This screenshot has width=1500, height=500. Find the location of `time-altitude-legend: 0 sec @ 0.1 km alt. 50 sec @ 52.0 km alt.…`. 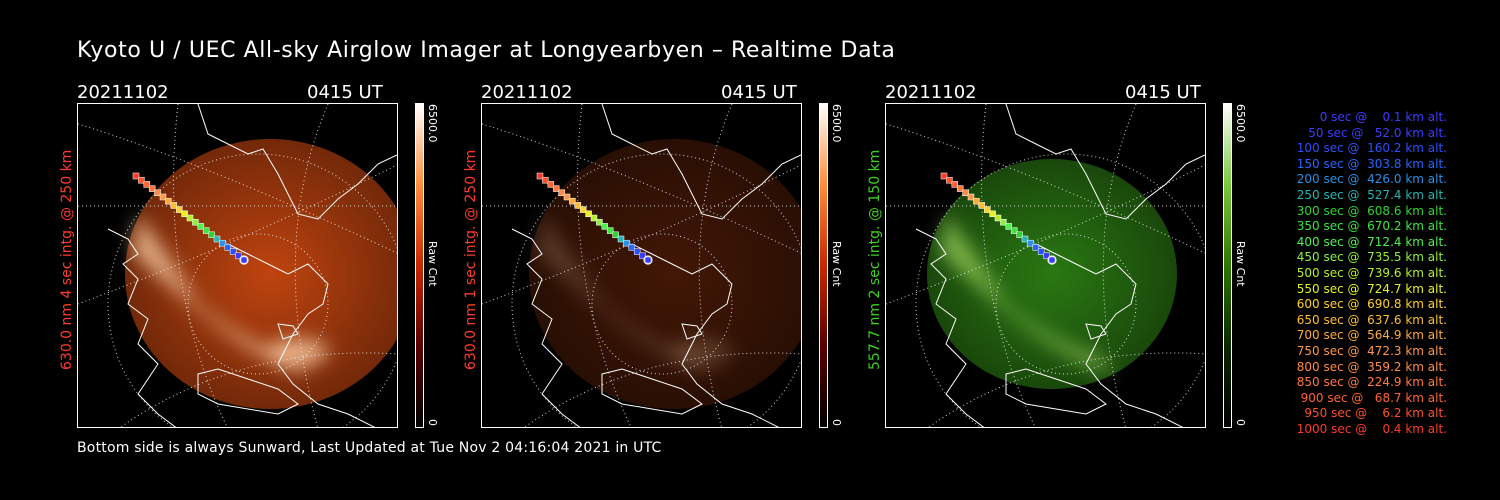

time-altitude-legend: 0 sec @ 0.1 km alt. 50 sec @ 52.0 km alt.… is located at coordinates (1354, 273).